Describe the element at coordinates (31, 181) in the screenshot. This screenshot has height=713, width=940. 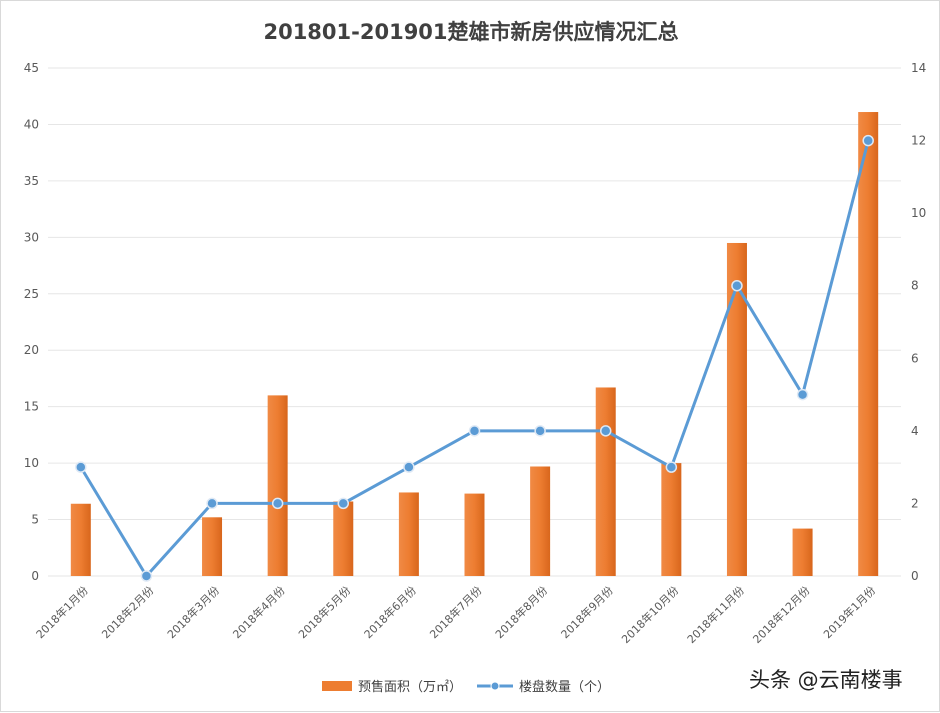
I see `left-tick-label: 35` at that location.